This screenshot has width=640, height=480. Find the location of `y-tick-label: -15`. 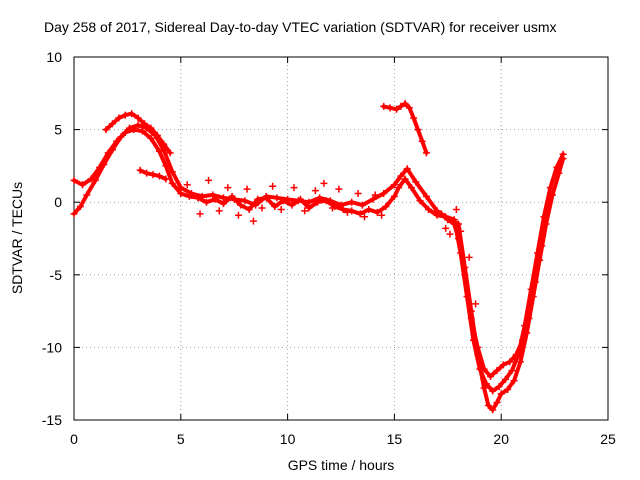

y-tick-label: -15 is located at coordinates (52, 420).